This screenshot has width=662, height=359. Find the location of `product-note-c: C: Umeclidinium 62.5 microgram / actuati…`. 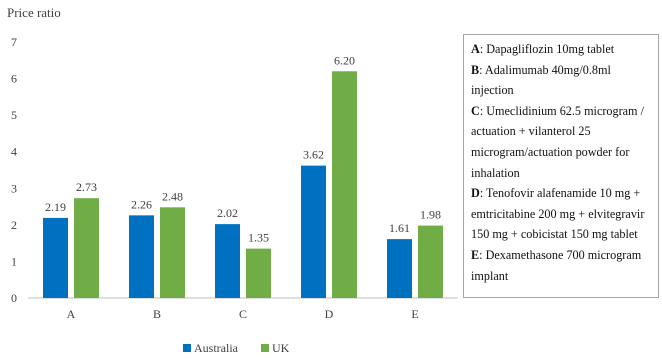

product-note-c: C: Umeclidinium 62.5 microgram / actuati… is located at coordinates (562, 142).